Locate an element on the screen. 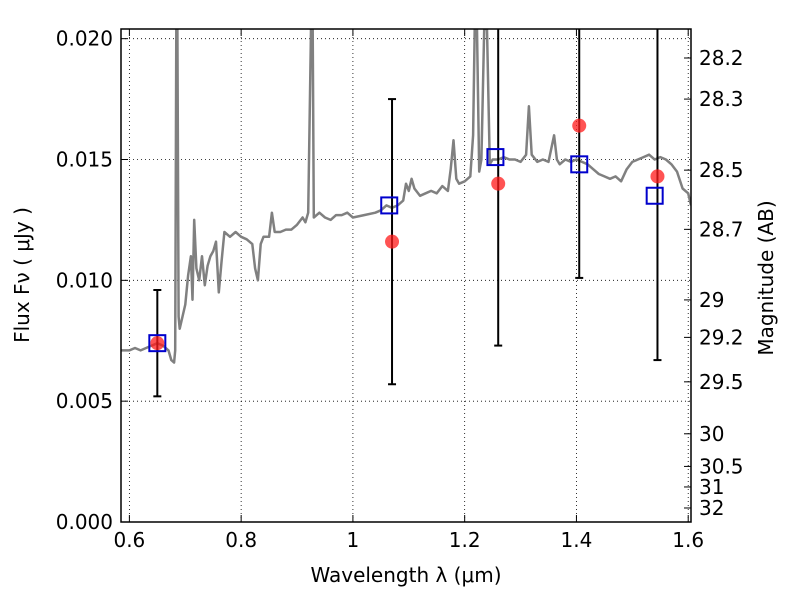  x-tick-label-5: 1.6 is located at coordinates (688, 540).